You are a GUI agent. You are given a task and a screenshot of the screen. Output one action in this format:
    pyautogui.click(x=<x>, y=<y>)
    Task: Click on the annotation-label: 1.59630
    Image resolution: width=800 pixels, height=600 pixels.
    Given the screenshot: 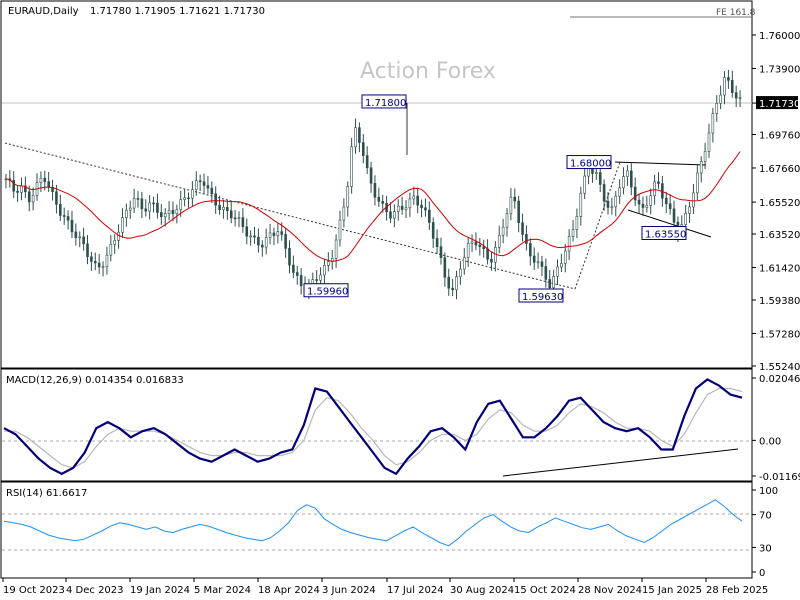 What is the action you would take?
    pyautogui.click(x=542, y=297)
    